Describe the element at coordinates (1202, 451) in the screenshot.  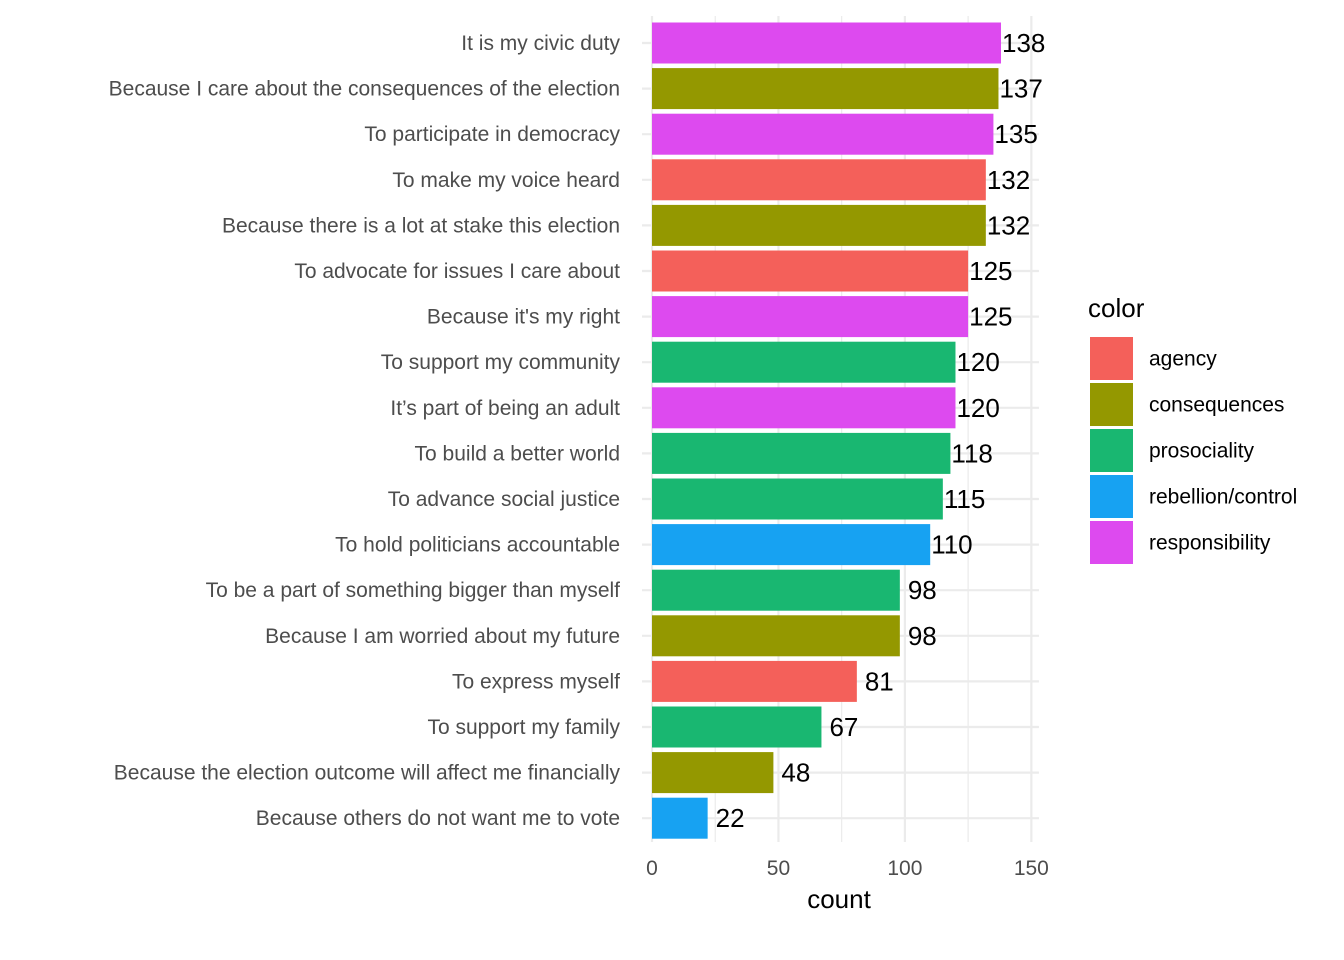
I see `legend-label: prosociality` at that location.